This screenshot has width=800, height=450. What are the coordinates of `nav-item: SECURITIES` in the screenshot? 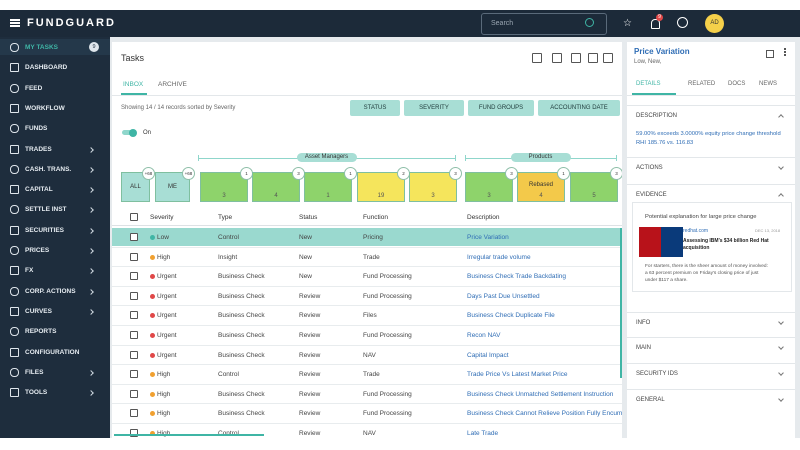 It's located at (45, 230).